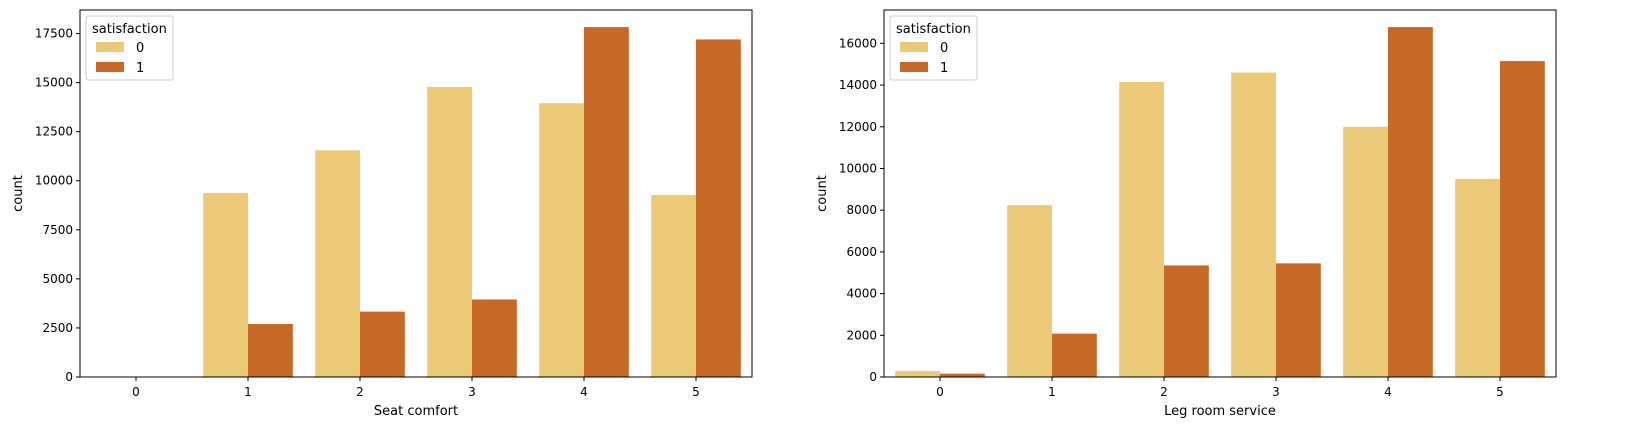 This screenshot has width=1643, height=448. Describe the element at coordinates (54, 83) in the screenshot. I see `y-tick-label: 15000` at that location.